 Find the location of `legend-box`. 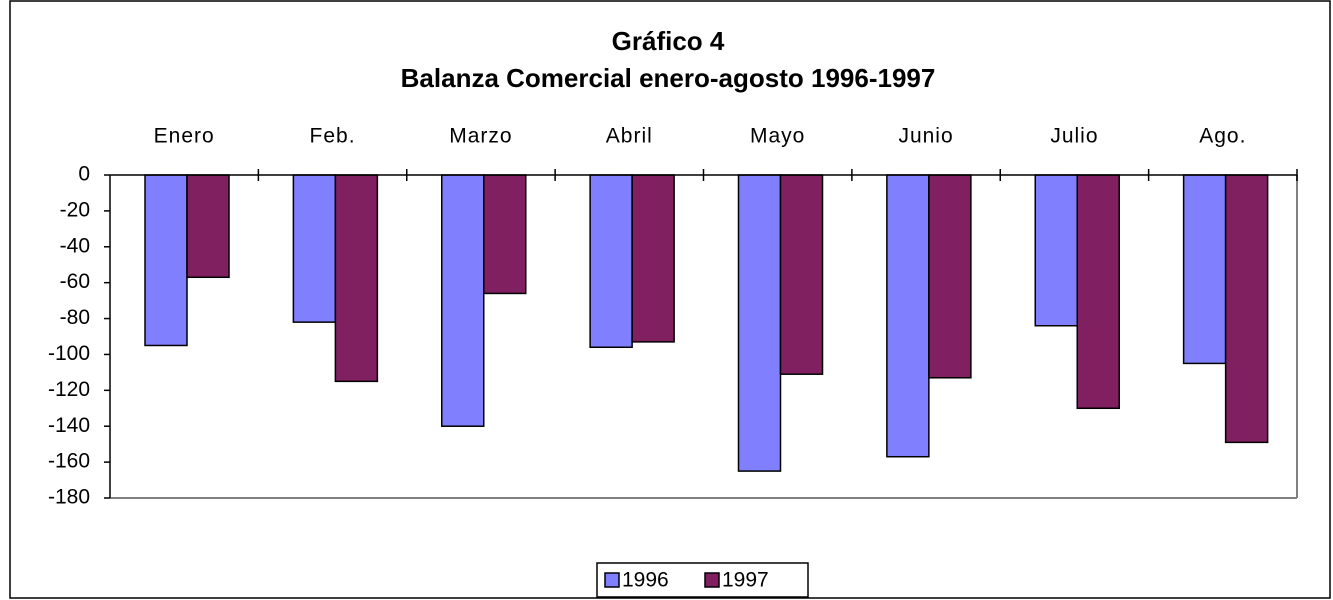

legend-box is located at coordinates (702, 580).